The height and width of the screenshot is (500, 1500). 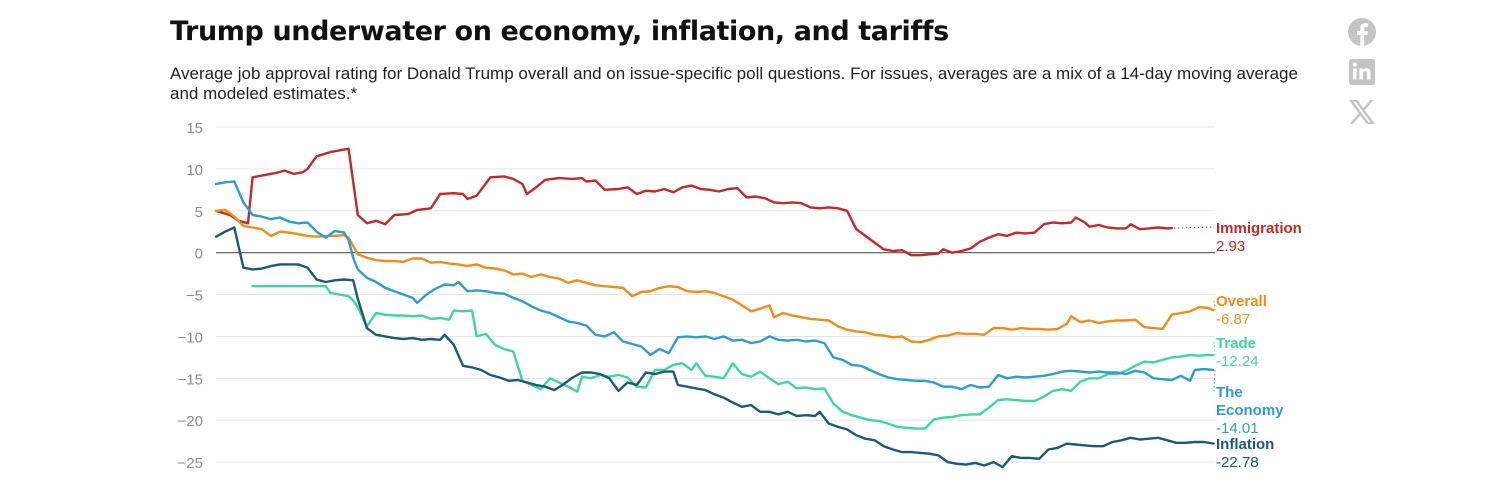 I want to click on series-label-immigration: Immigration, so click(x=1259, y=228).